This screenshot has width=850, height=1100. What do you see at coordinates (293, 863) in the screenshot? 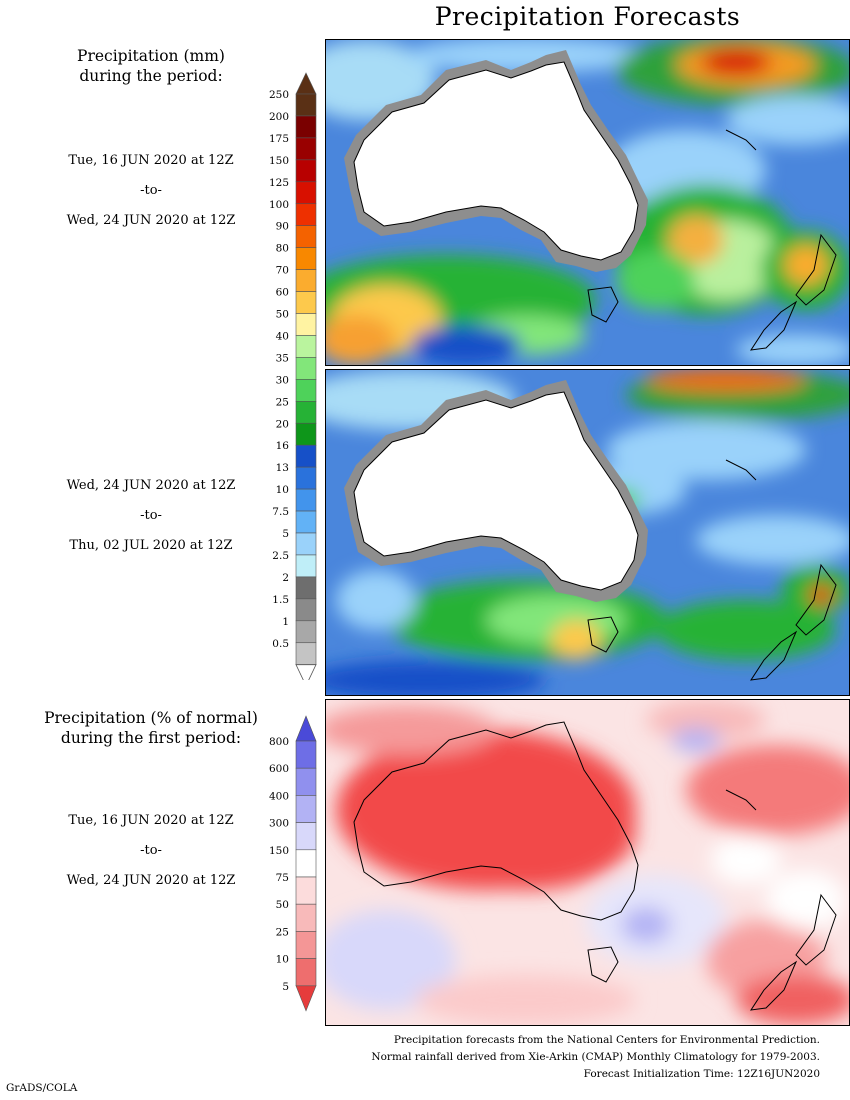
I see `percent-color-scale: 800 600 400 300 150 75 50 25 10 5` at bounding box center [293, 863].